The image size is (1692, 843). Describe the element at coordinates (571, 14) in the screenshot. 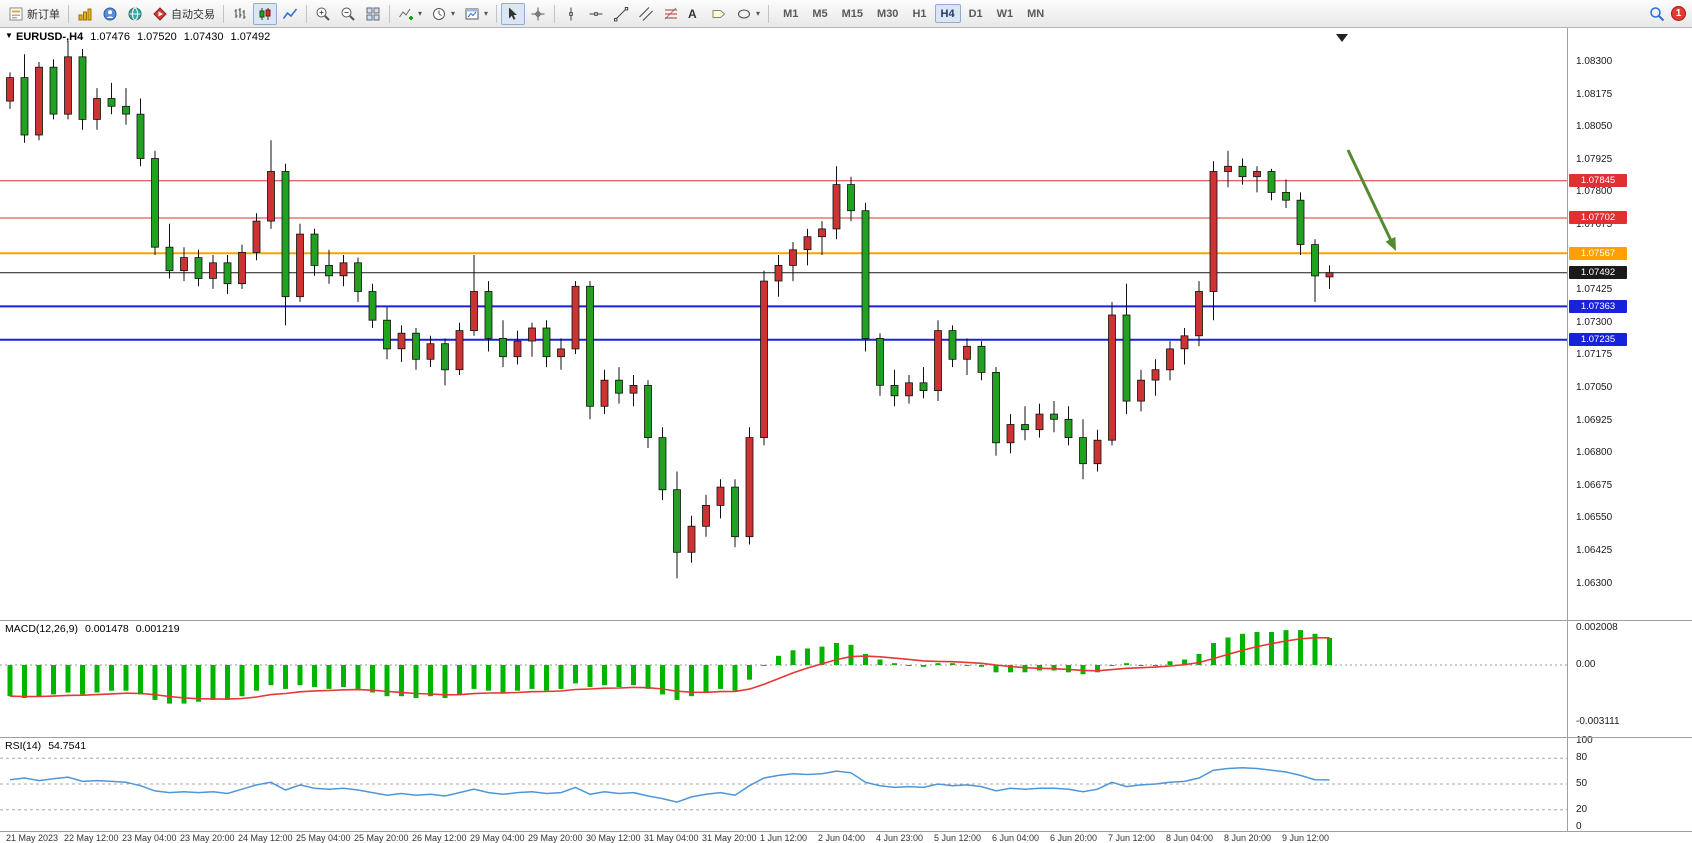

I see `vertical-line-button` at that location.